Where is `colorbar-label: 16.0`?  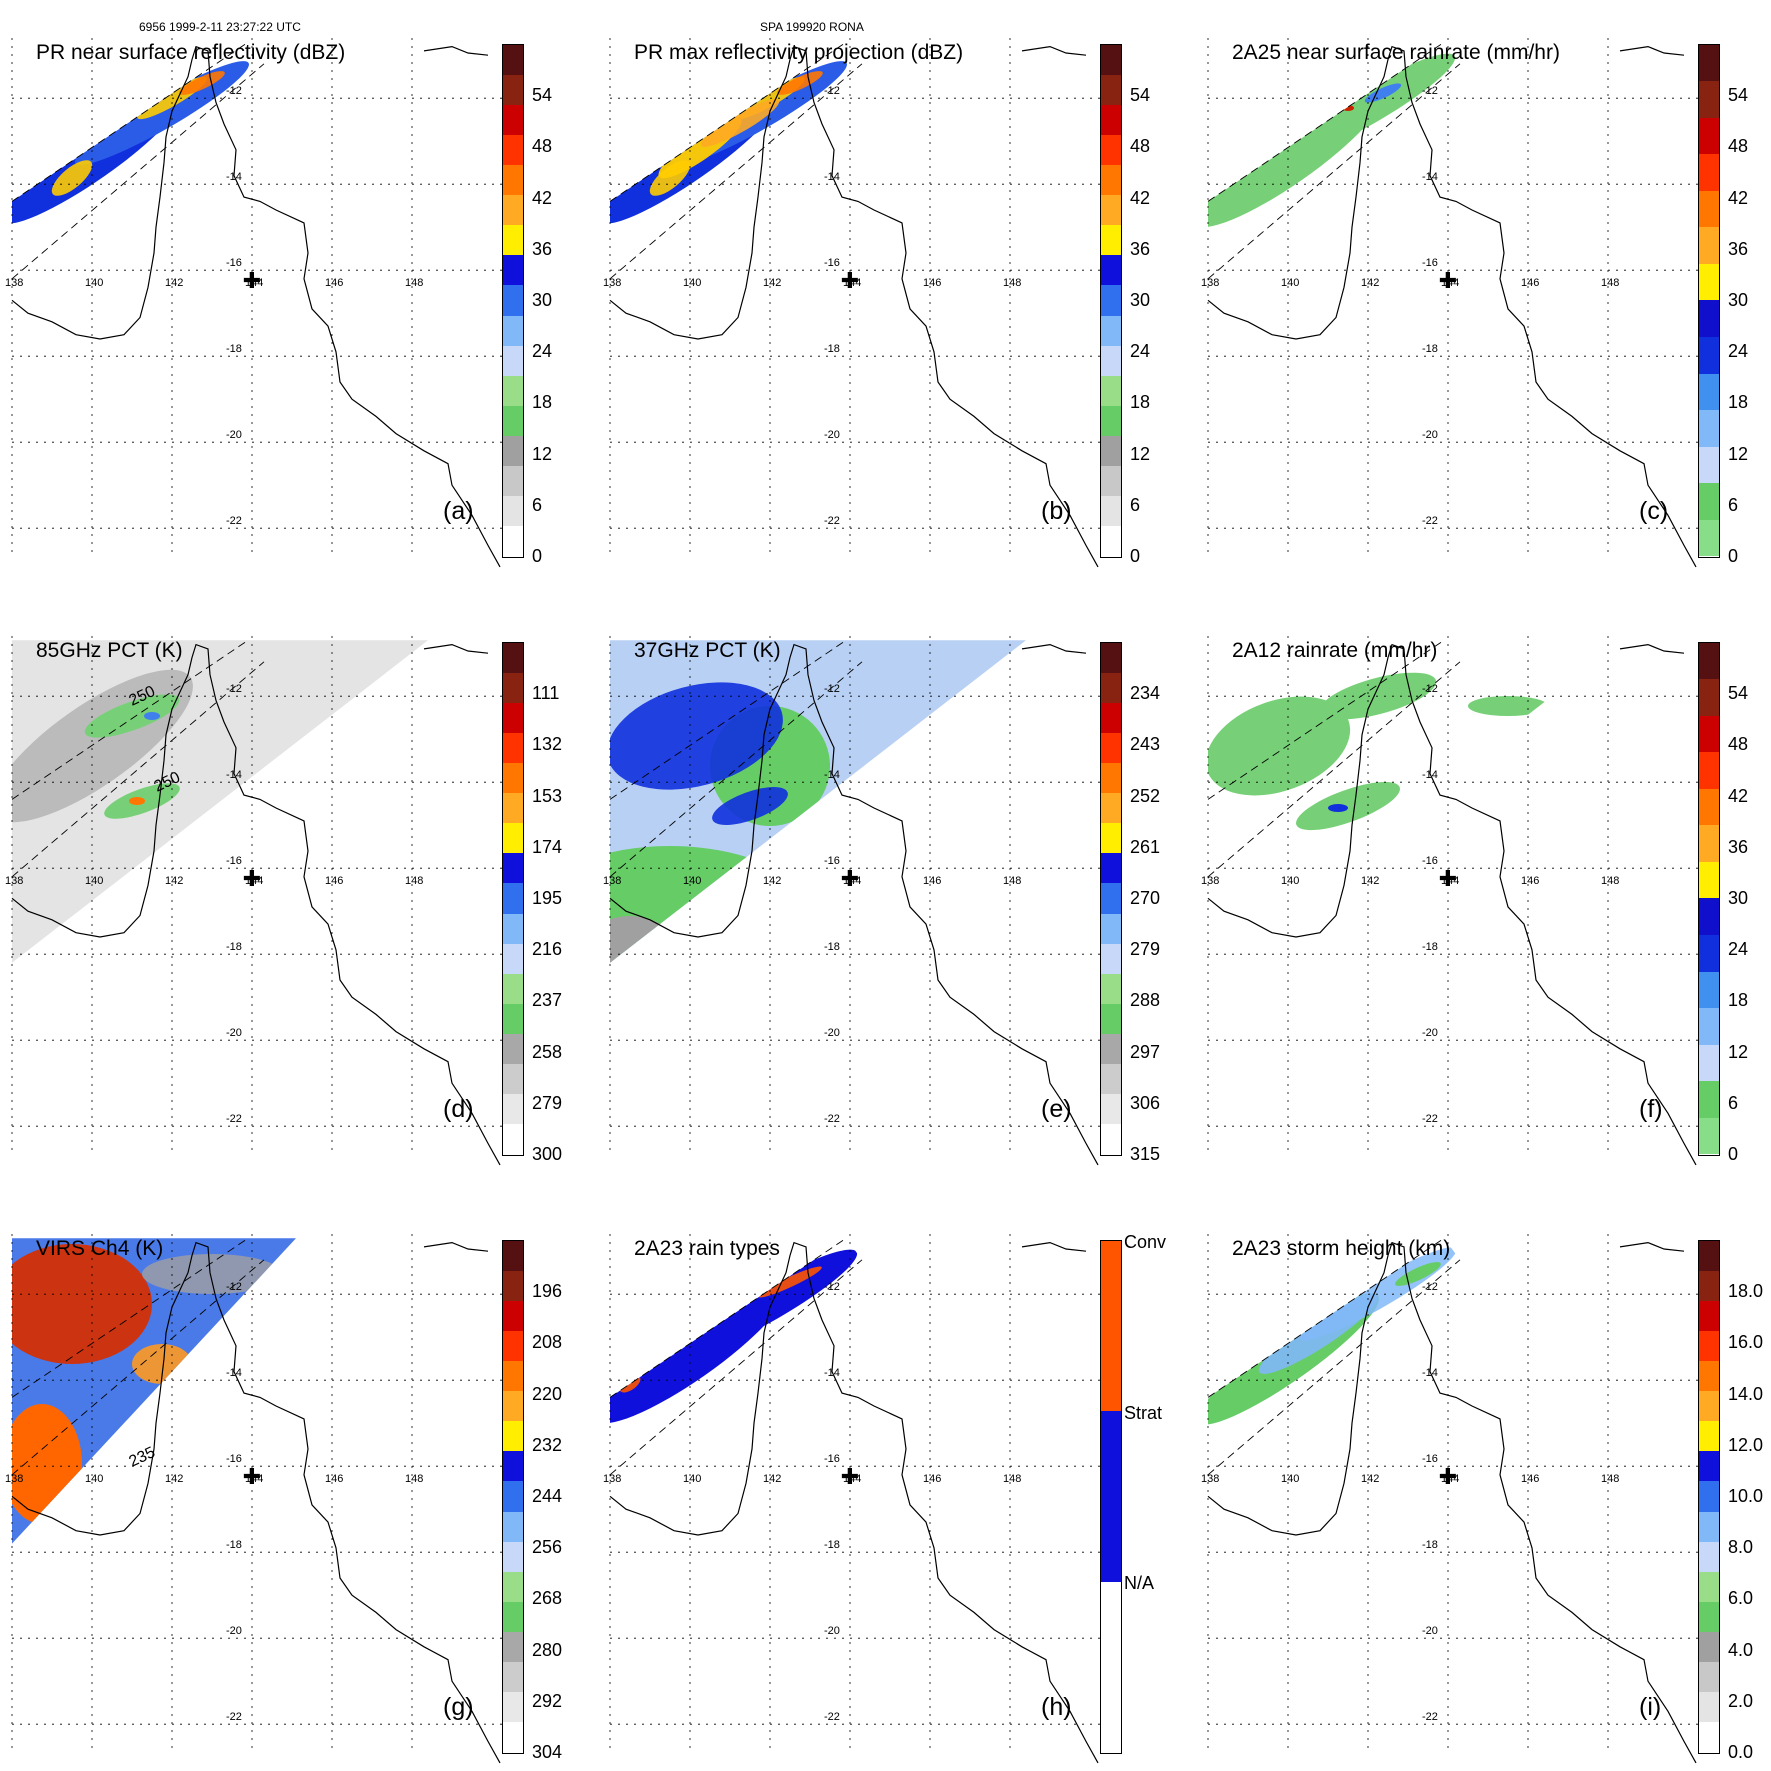
colorbar-label: 16.0 is located at coordinates (1746, 1342).